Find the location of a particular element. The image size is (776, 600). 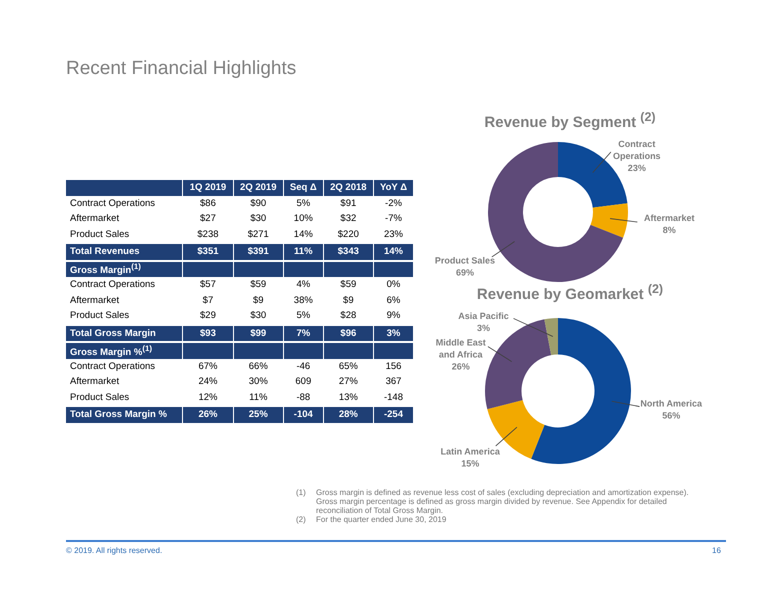

slice-label: Contract Operations is located at coordinates (637, 149).